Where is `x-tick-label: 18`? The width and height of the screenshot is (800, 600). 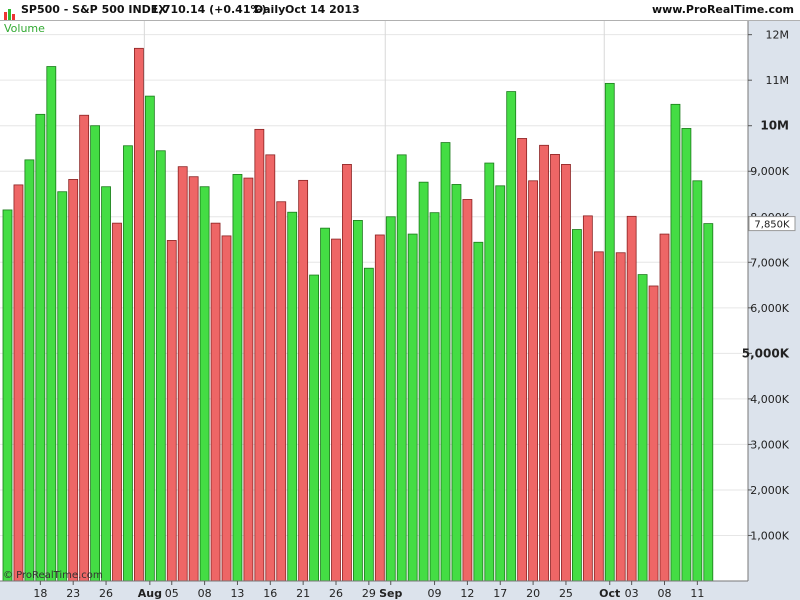
x-tick-label: 18 is located at coordinates (40, 593).